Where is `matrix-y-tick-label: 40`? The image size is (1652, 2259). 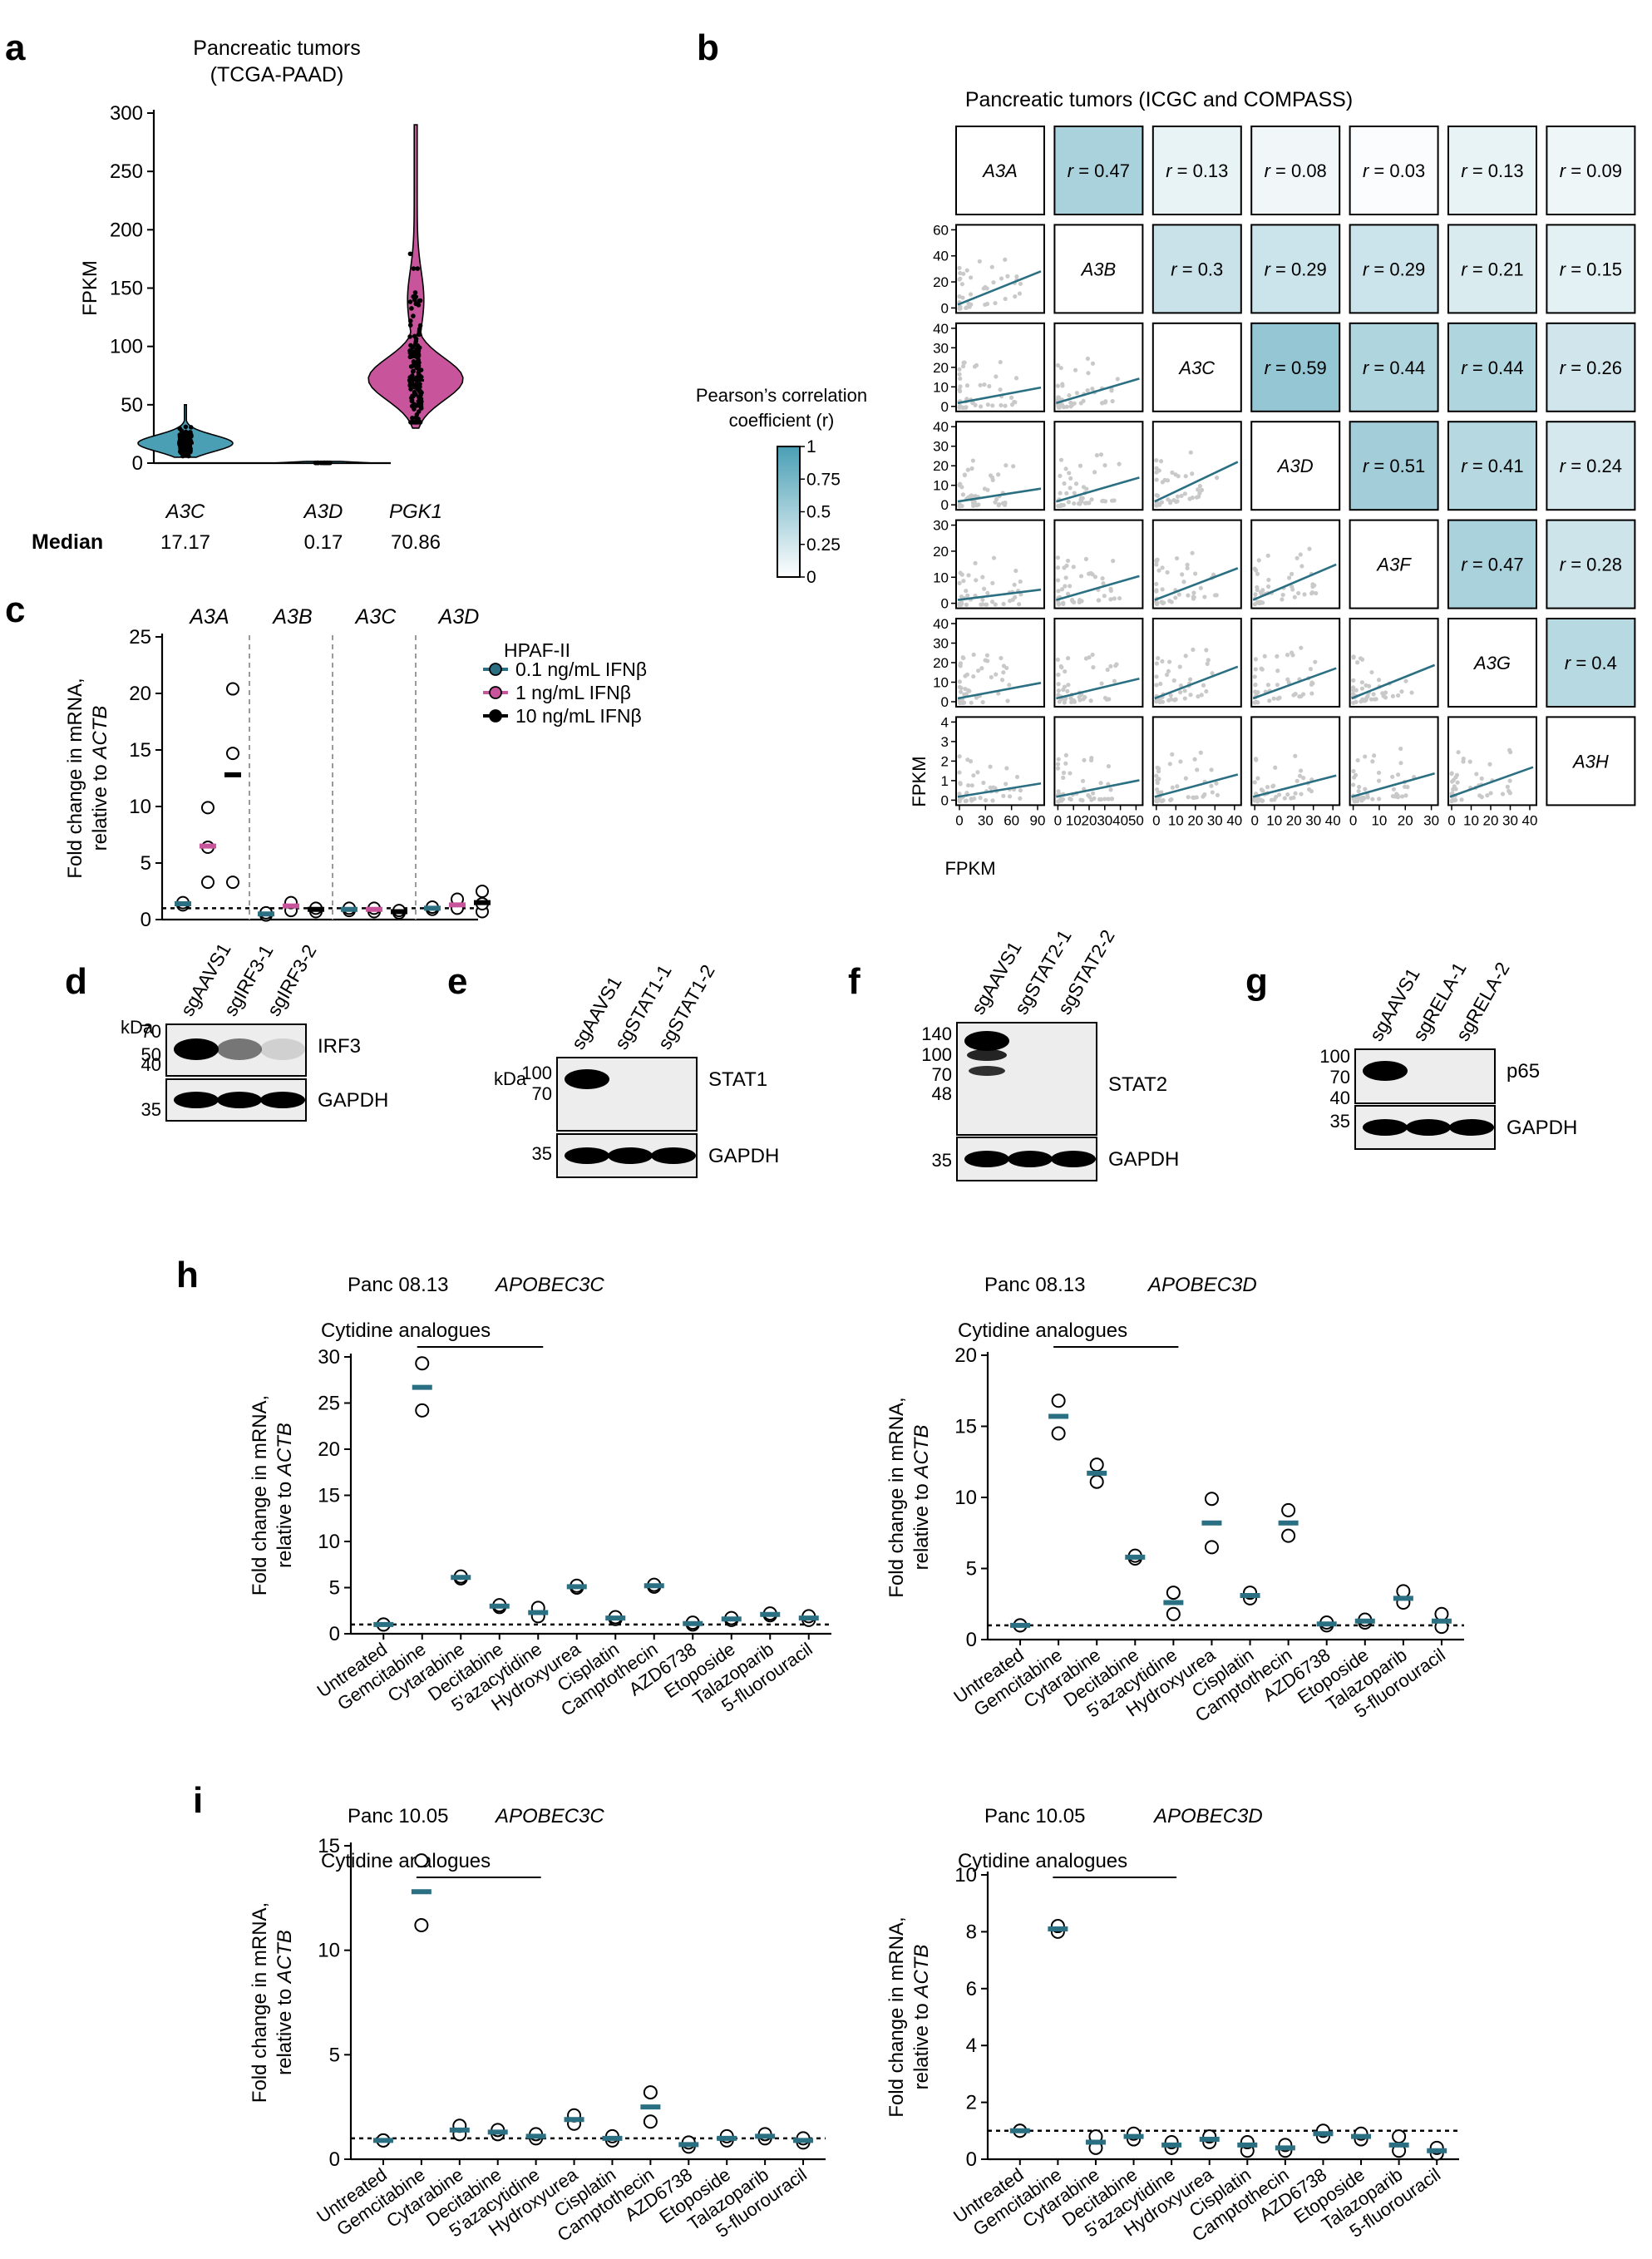 matrix-y-tick-label: 40 is located at coordinates (941, 427).